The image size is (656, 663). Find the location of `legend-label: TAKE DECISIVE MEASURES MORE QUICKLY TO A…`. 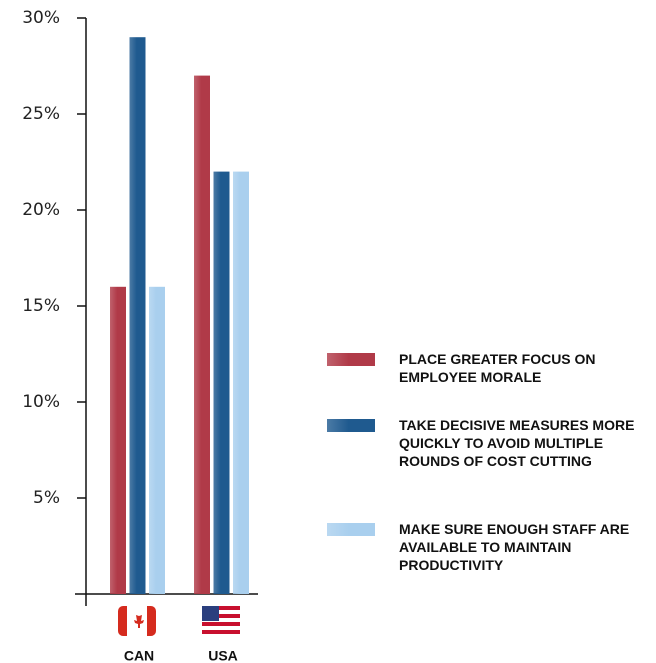

legend-label: TAKE DECISIVE MEASURES MORE QUICKLY TO A… is located at coordinates (517, 443).